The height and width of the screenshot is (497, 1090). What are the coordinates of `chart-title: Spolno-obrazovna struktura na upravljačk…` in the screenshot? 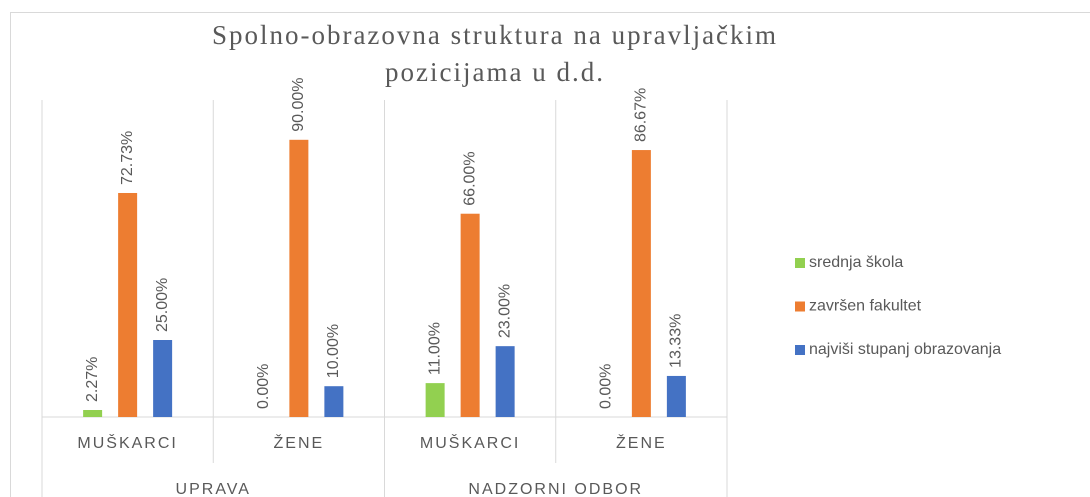 It's located at (495, 35).